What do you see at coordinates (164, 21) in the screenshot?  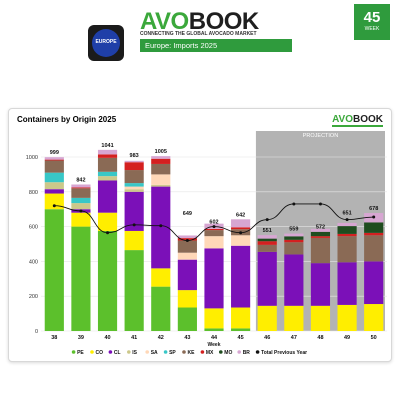 I see `brand-green-text: AVO` at bounding box center [164, 21].